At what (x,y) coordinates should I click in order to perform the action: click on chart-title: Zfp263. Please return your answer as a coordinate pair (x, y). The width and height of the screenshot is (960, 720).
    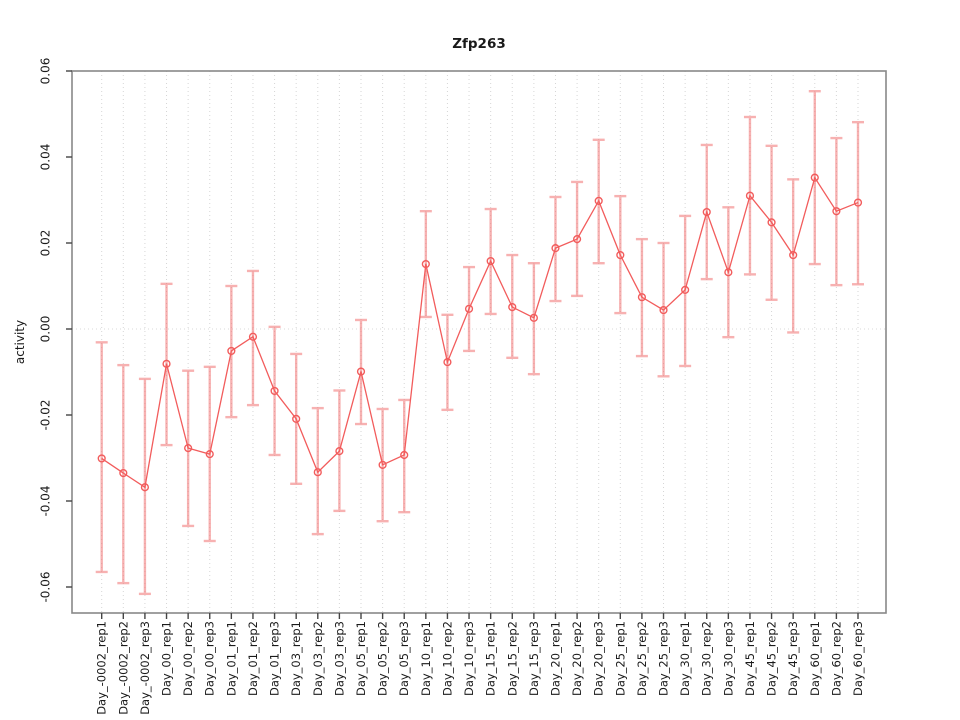
    Looking at the image, I should click on (479, 44).